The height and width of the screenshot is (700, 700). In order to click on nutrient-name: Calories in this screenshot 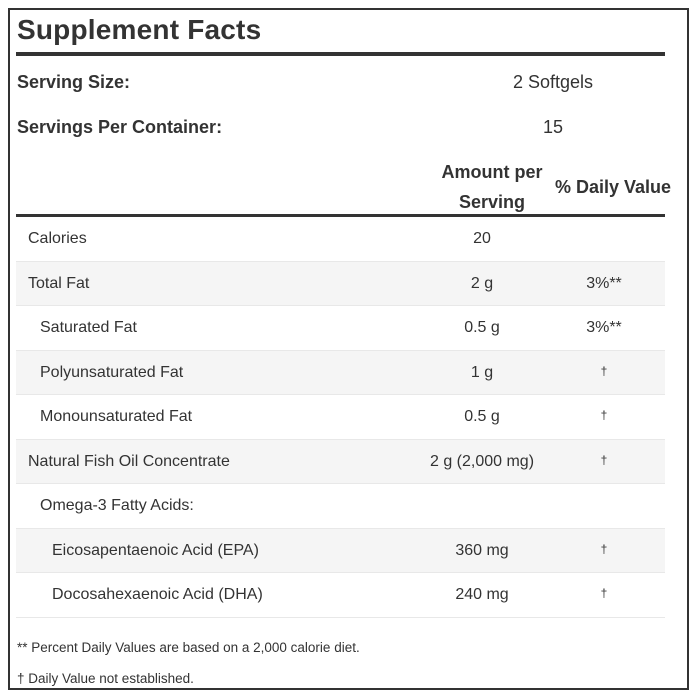, I will do `click(57, 238)`.